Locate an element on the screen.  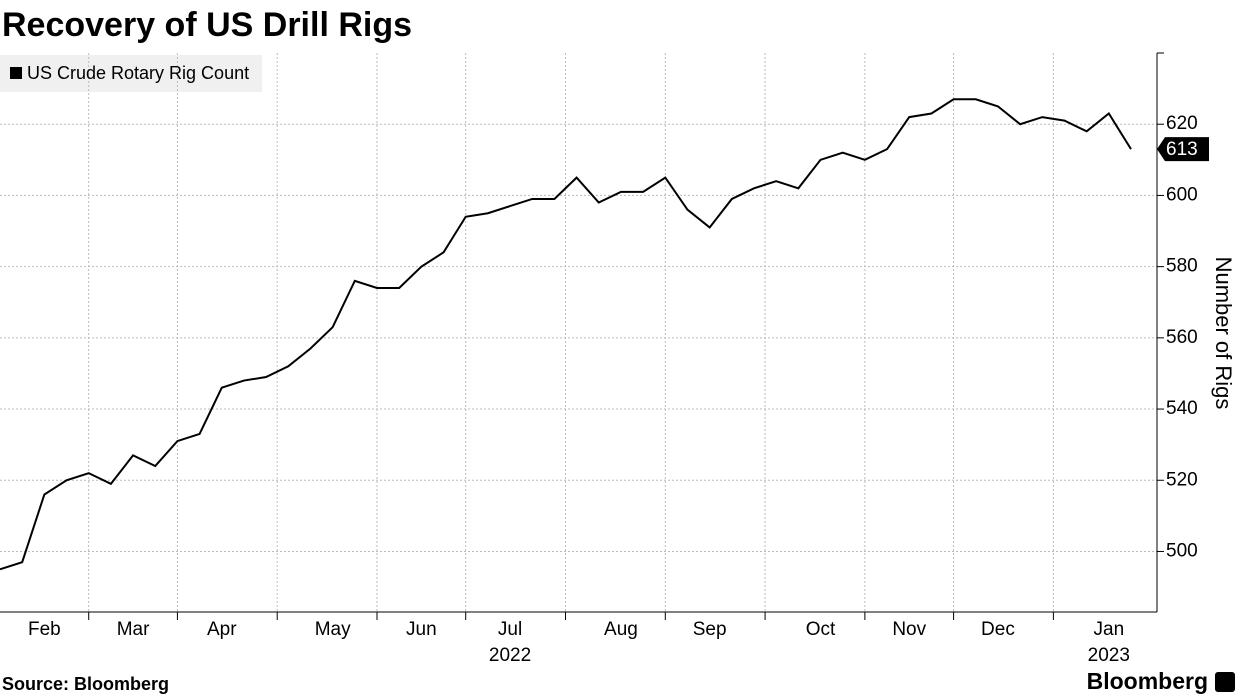
x-year-label: 2023 is located at coordinates (1109, 655).